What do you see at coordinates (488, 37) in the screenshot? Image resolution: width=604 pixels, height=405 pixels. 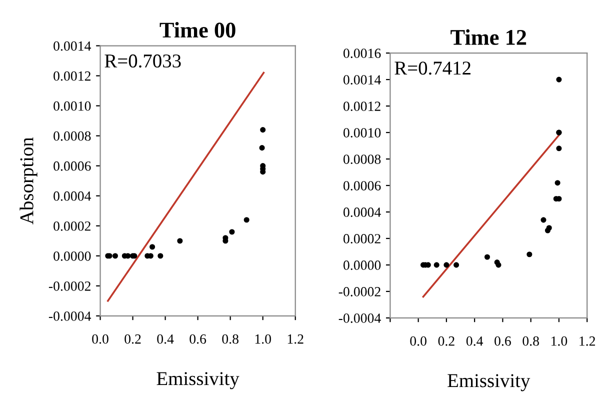 I see `chart-title: Time 12` at bounding box center [488, 37].